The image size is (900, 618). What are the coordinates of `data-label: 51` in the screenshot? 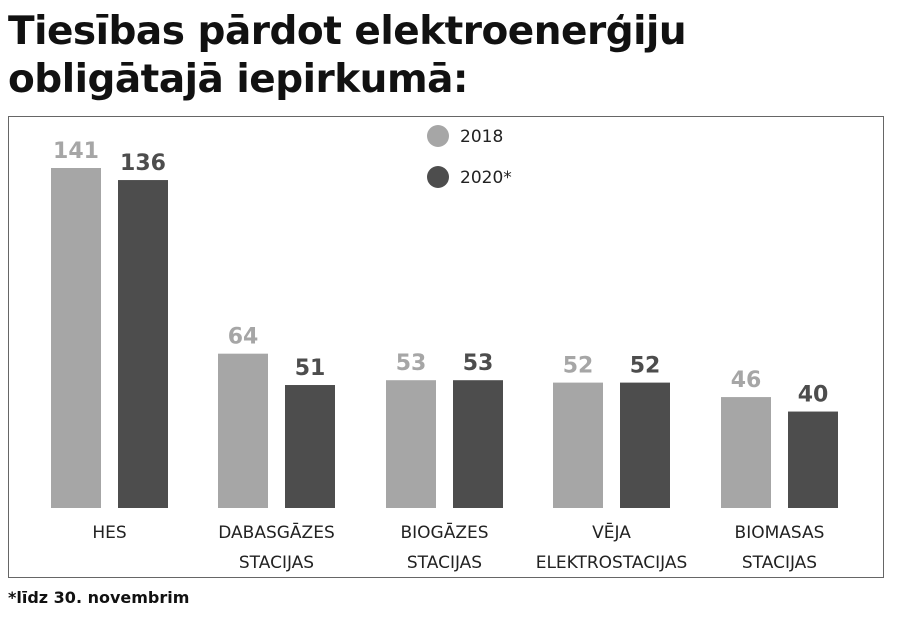 It's located at (310, 368).